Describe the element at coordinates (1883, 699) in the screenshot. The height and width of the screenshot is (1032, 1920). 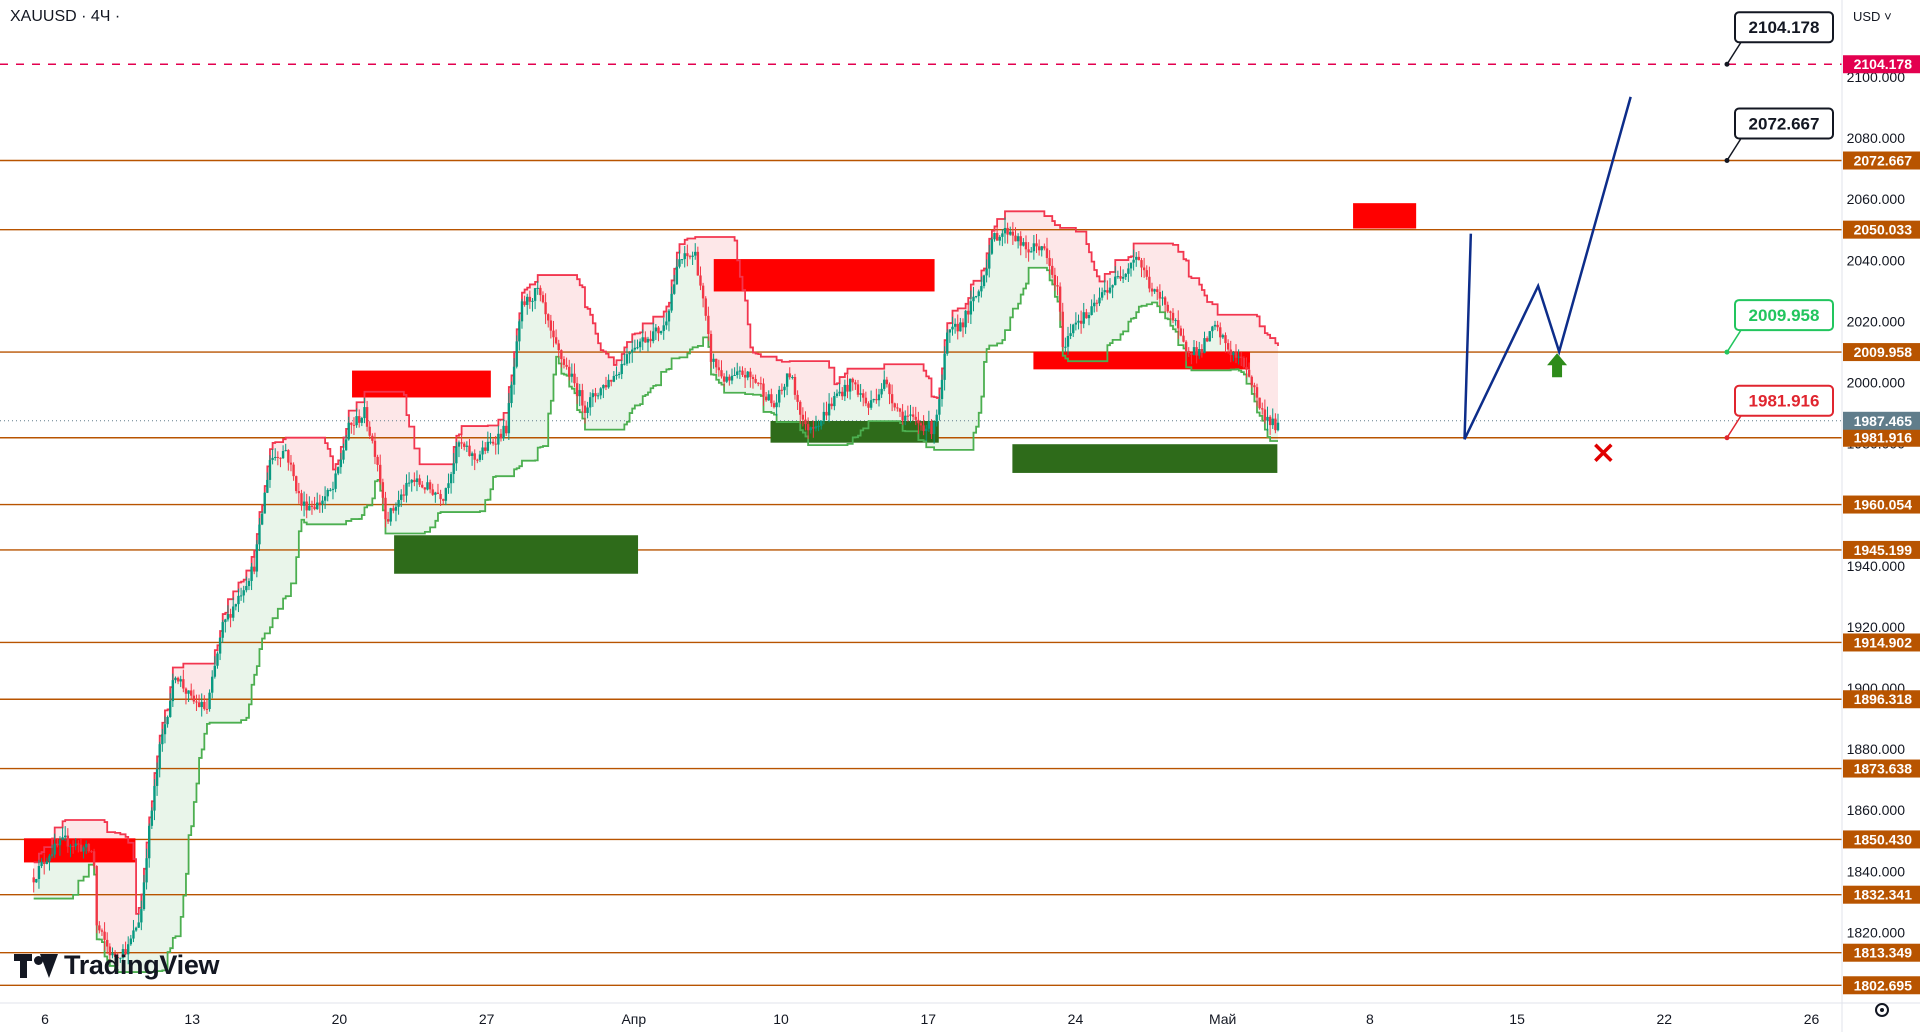
I see `level-price-tag: 1896.318` at that location.